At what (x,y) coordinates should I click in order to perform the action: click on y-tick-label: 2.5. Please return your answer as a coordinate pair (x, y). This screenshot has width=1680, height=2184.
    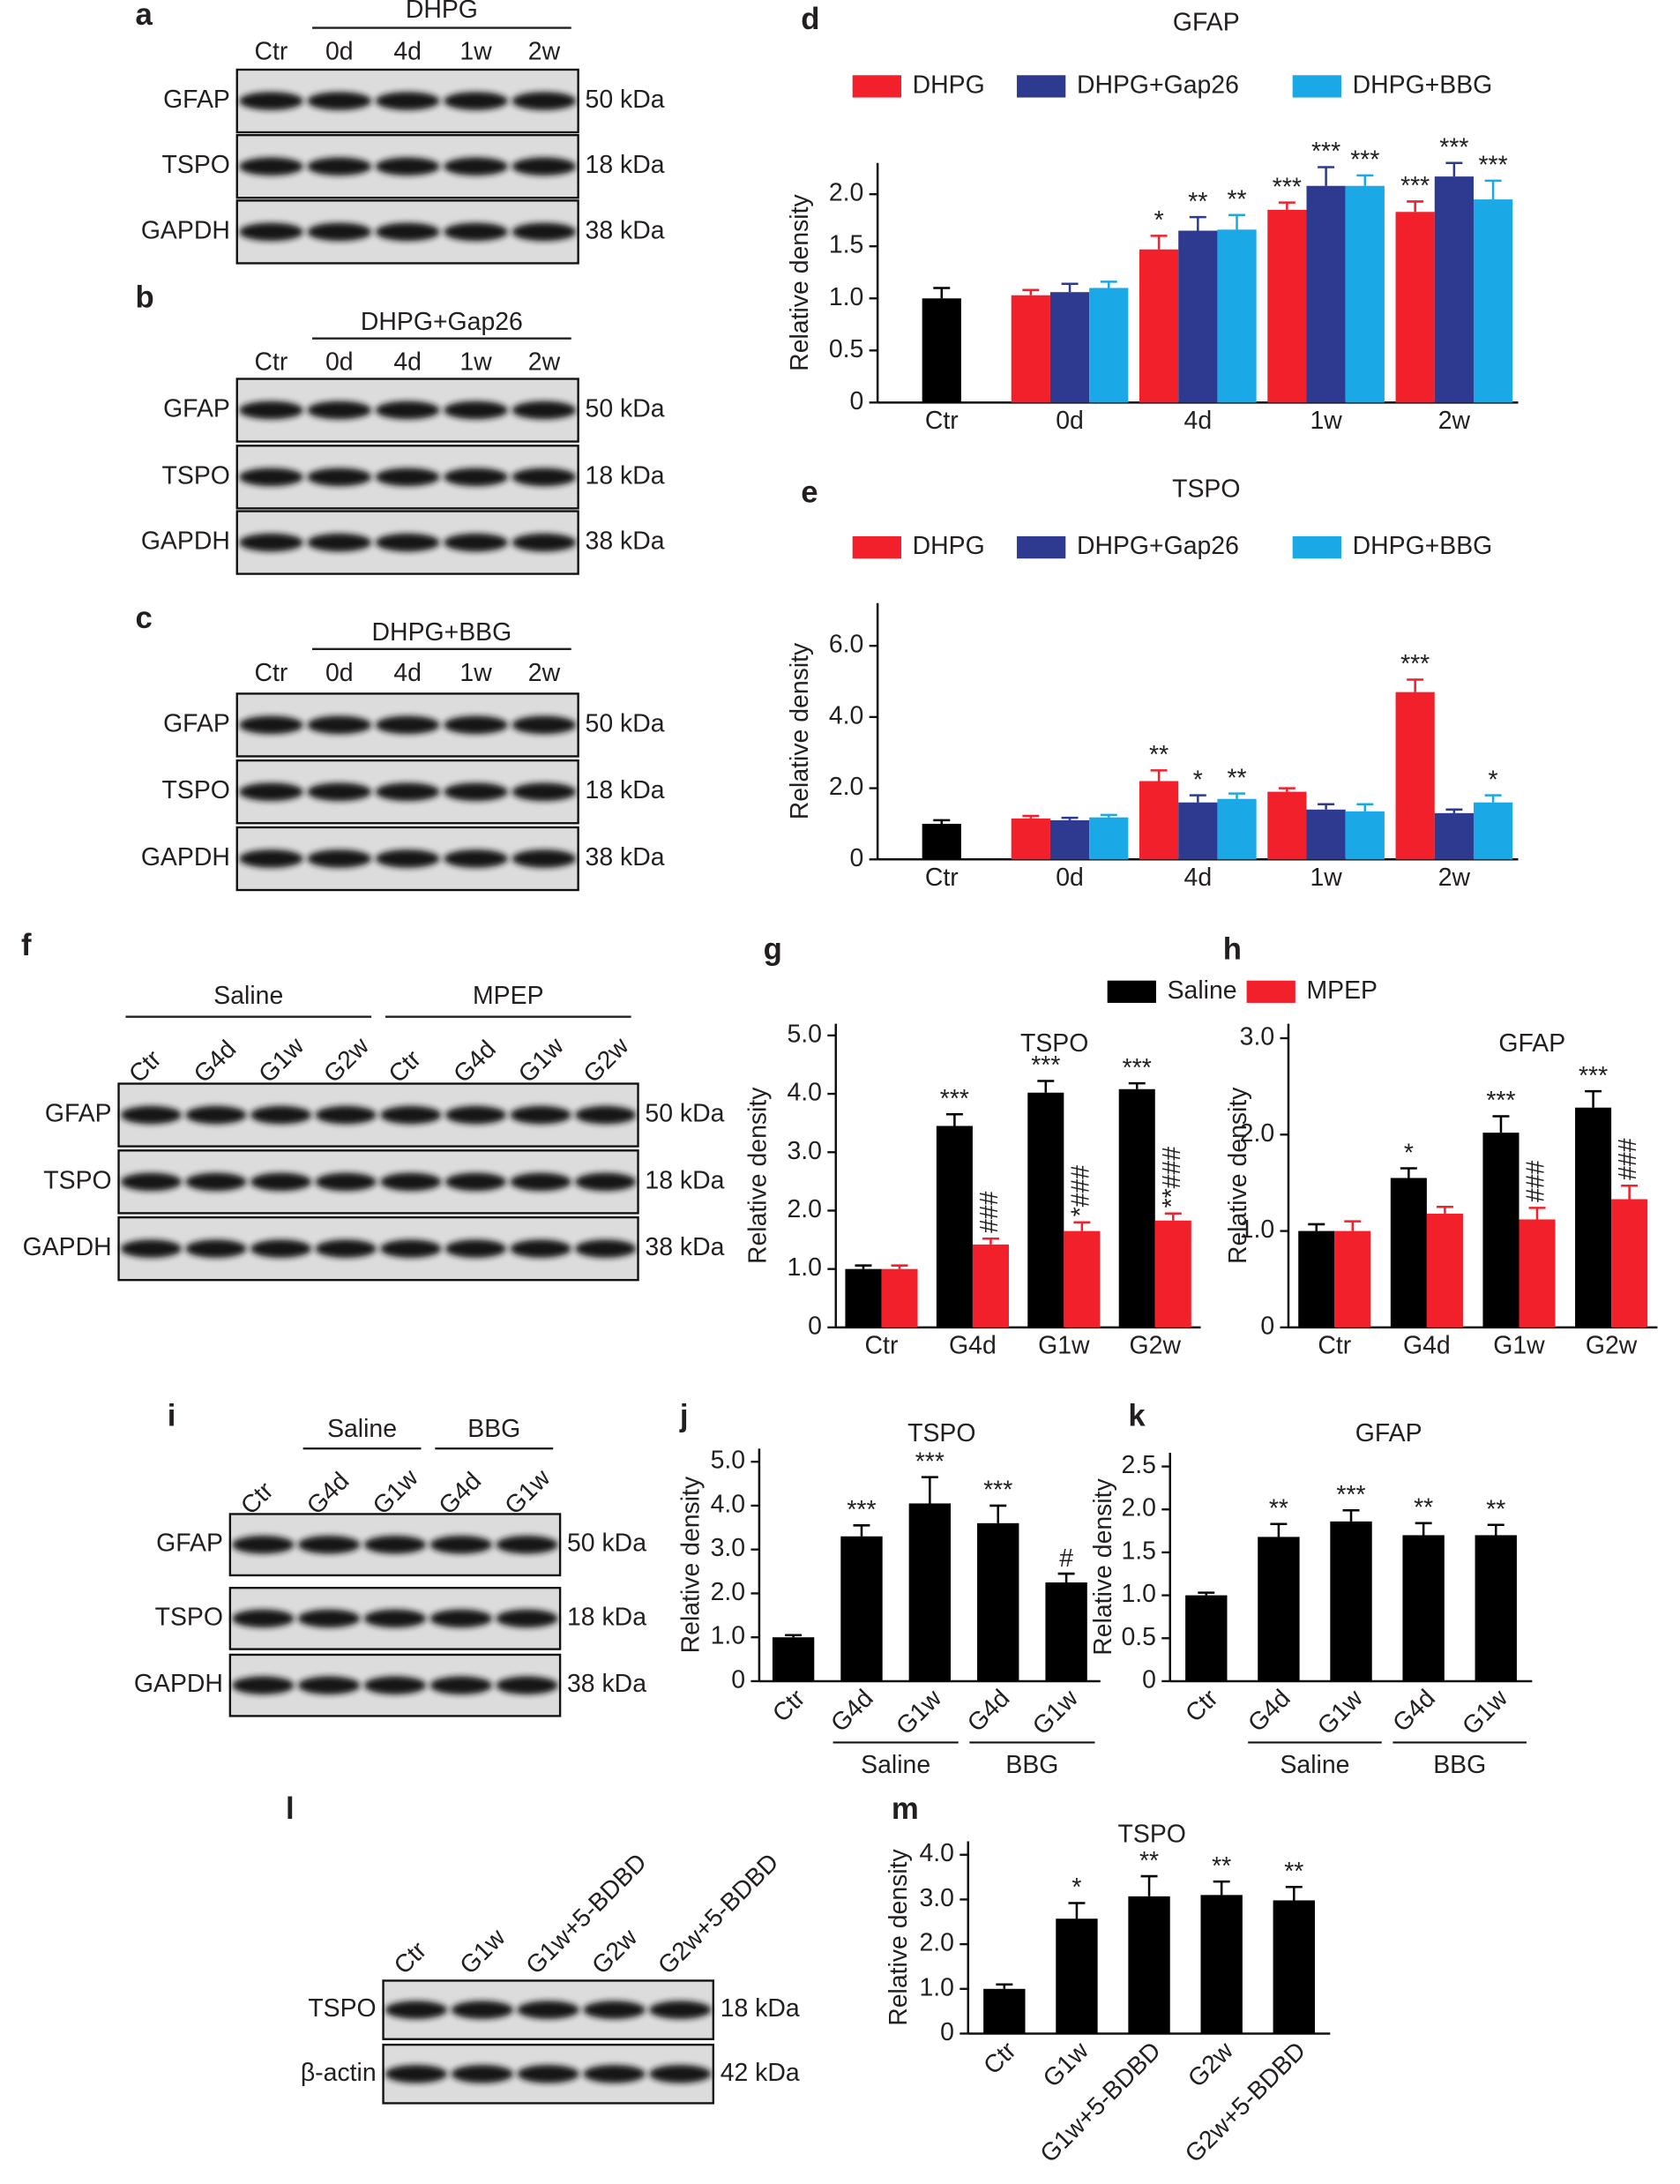
    Looking at the image, I should click on (1138, 1465).